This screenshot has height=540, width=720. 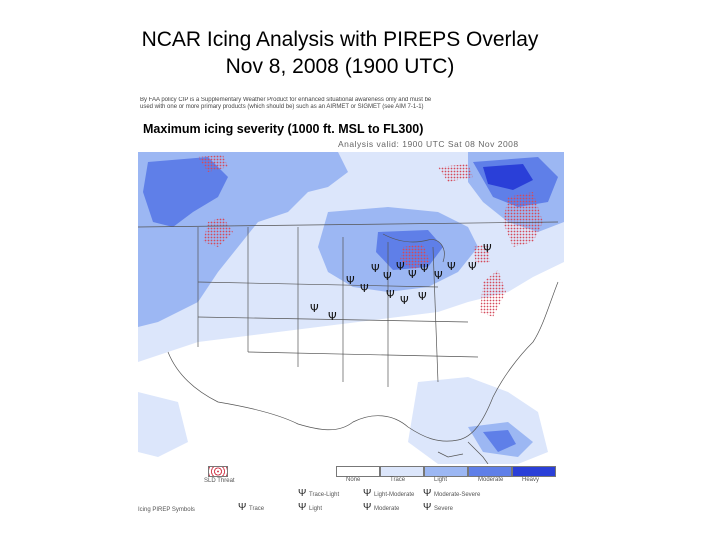 What do you see at coordinates (353, 480) in the screenshot?
I see `severity-label-none: None` at bounding box center [353, 480].